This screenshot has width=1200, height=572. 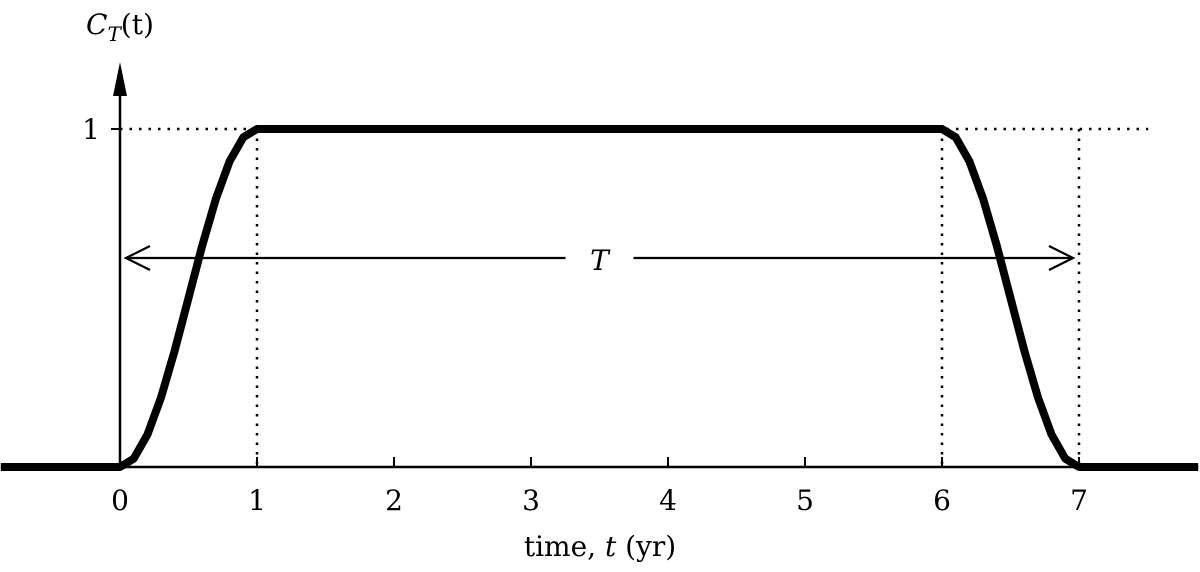 I want to click on y-axis-title-subscript: T, so click(x=114, y=34).